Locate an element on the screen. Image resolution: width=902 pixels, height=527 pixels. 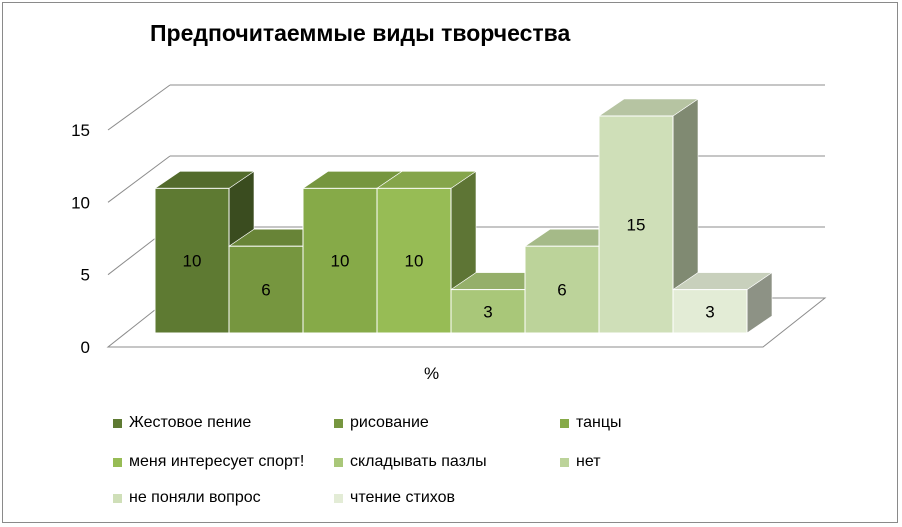
legend-item: нет is located at coordinates (580, 462).